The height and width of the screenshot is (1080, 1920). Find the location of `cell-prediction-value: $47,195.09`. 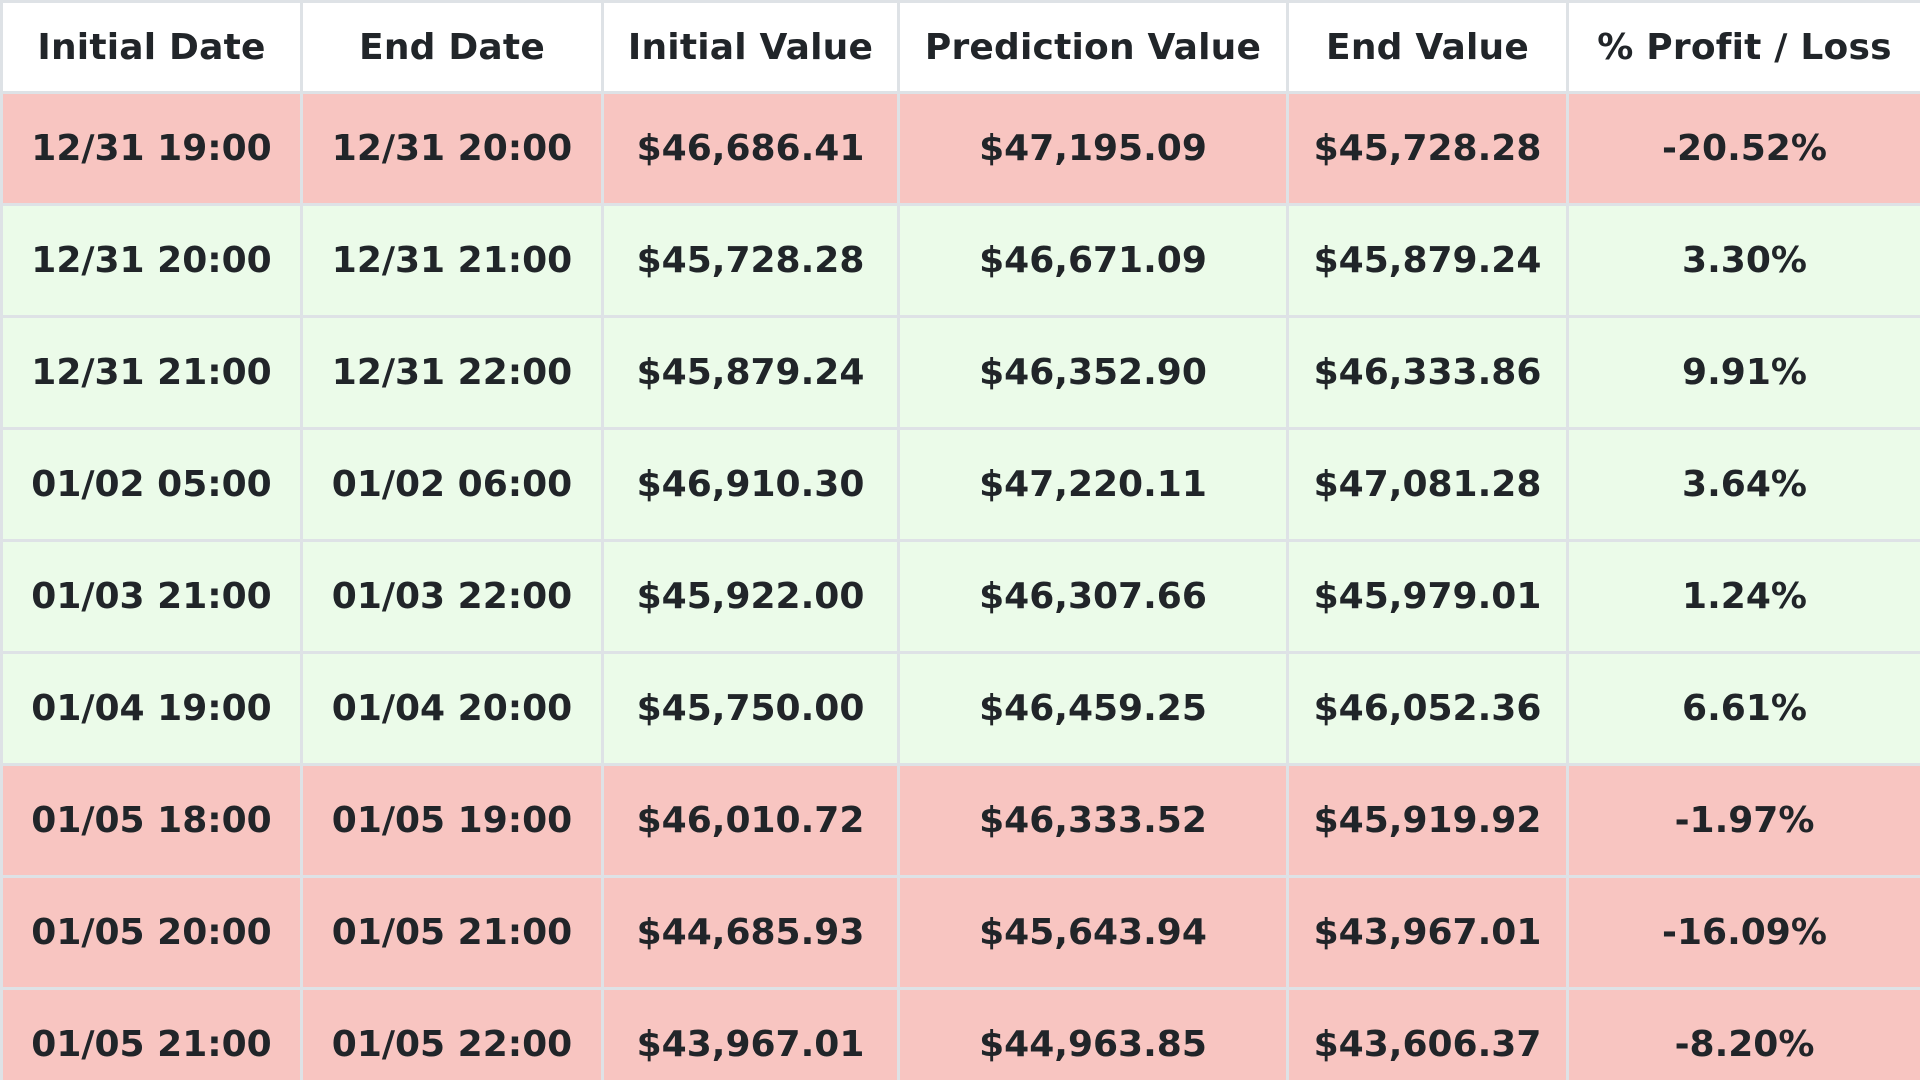

cell-prediction-value: $47,195.09 is located at coordinates (1093, 148).